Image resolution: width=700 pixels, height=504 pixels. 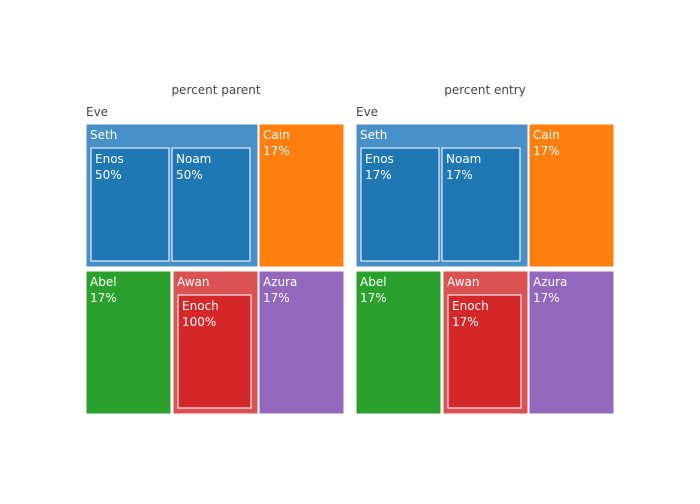 I want to click on treemap-cell-noam: Noam 17%, so click(x=481, y=204).